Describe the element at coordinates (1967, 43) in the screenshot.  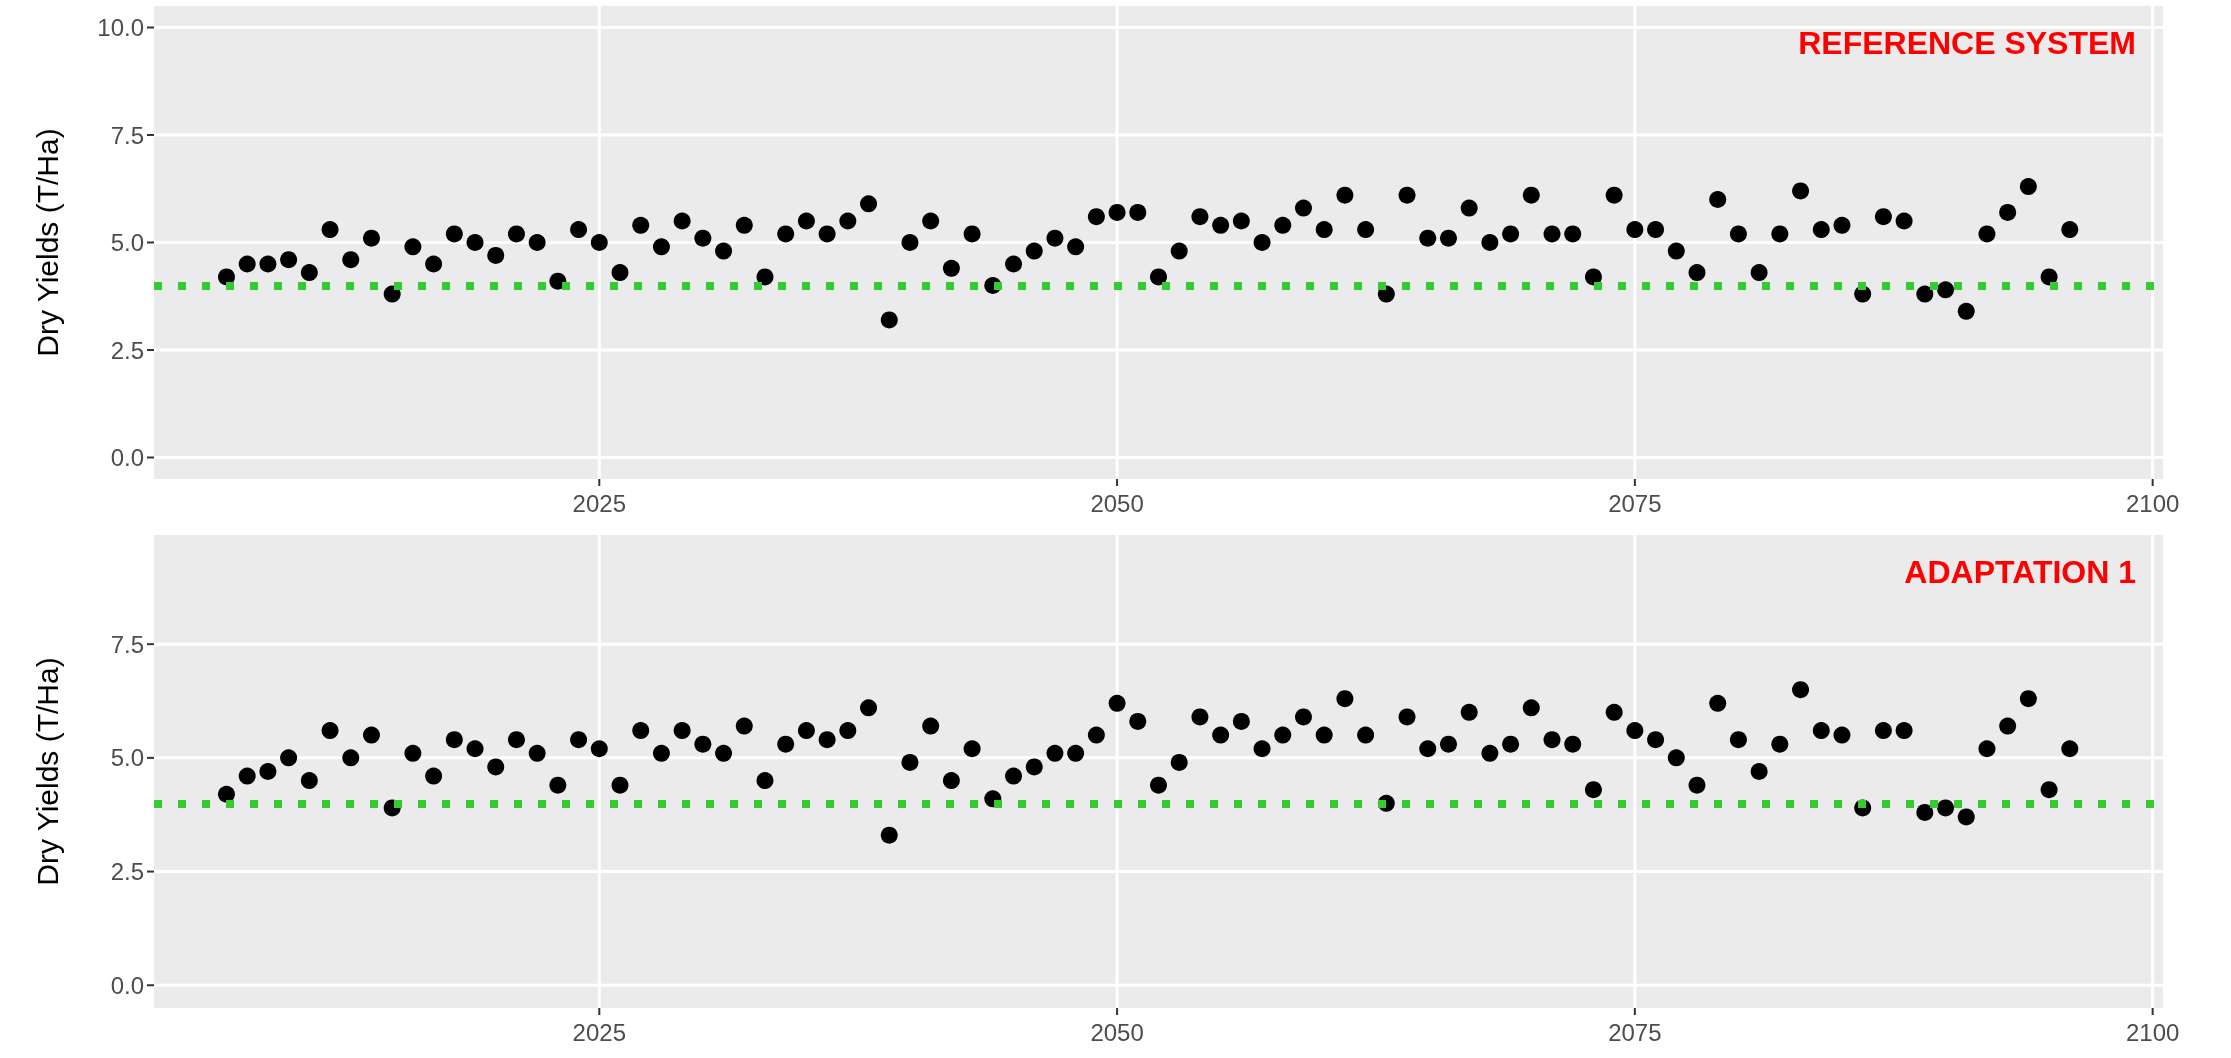
I see `text: REFERENCE SYSTEM` at that location.